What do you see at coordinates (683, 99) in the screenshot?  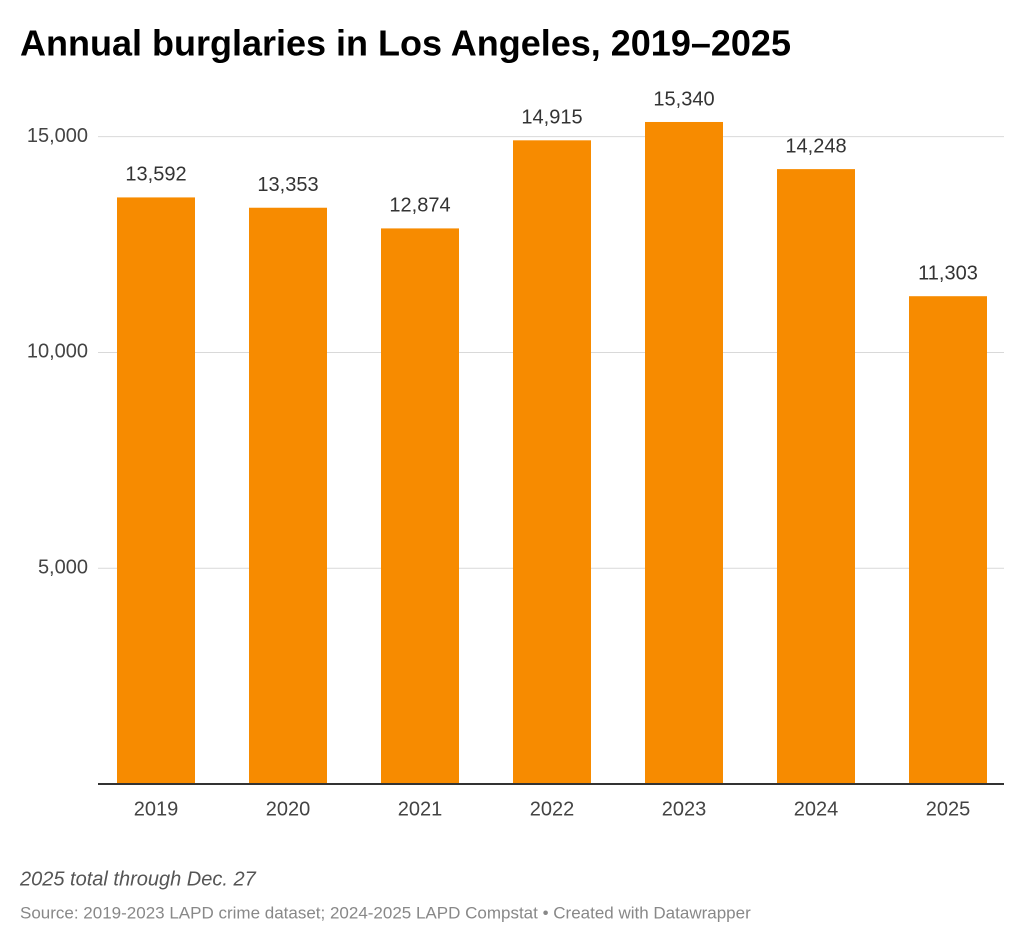 I see `value-label: 15,340` at bounding box center [683, 99].